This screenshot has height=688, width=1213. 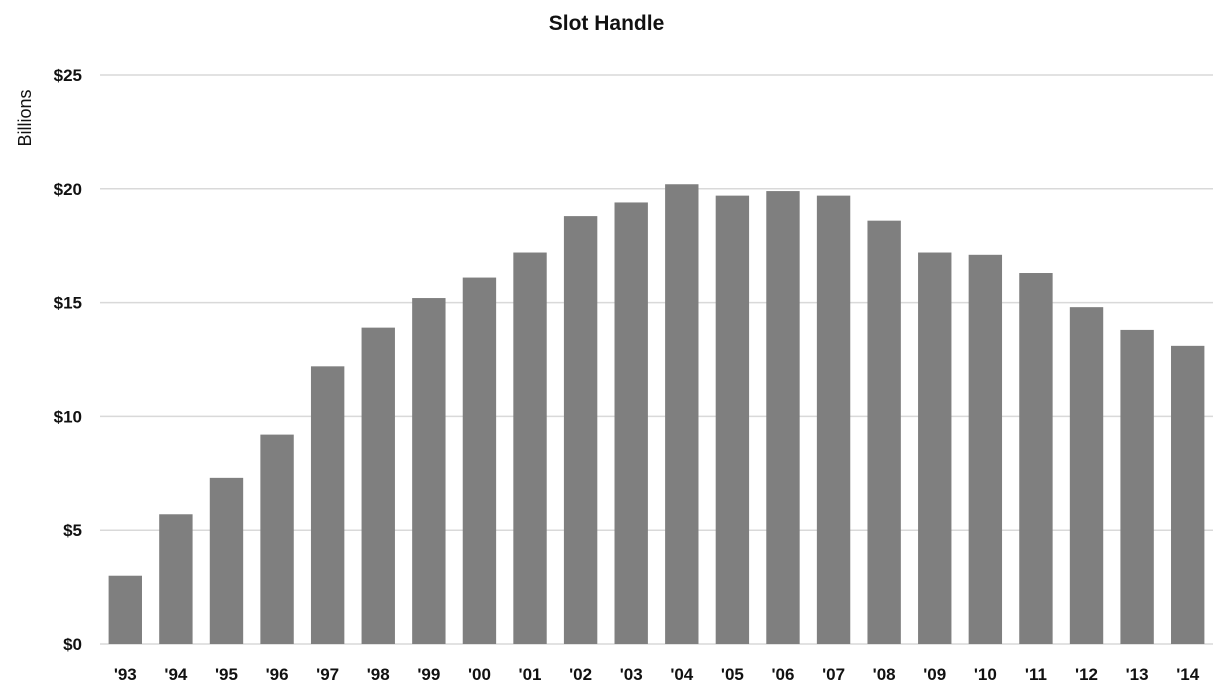 I want to click on y-tick-label: $15, so click(x=68, y=303).